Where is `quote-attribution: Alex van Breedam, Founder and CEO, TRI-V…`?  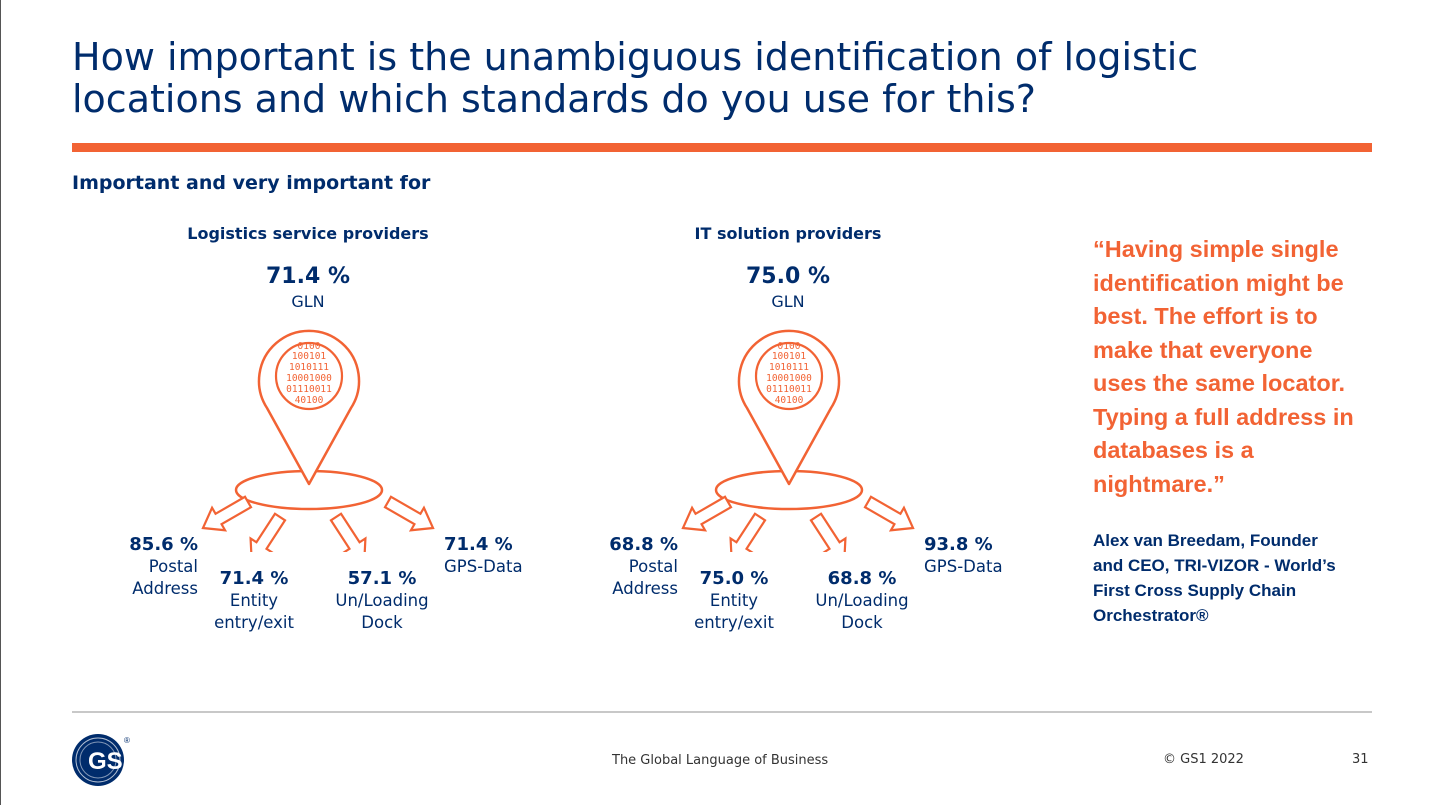 quote-attribution: Alex van Breedam, Founder and CEO, TRI-V… is located at coordinates (1238, 578).